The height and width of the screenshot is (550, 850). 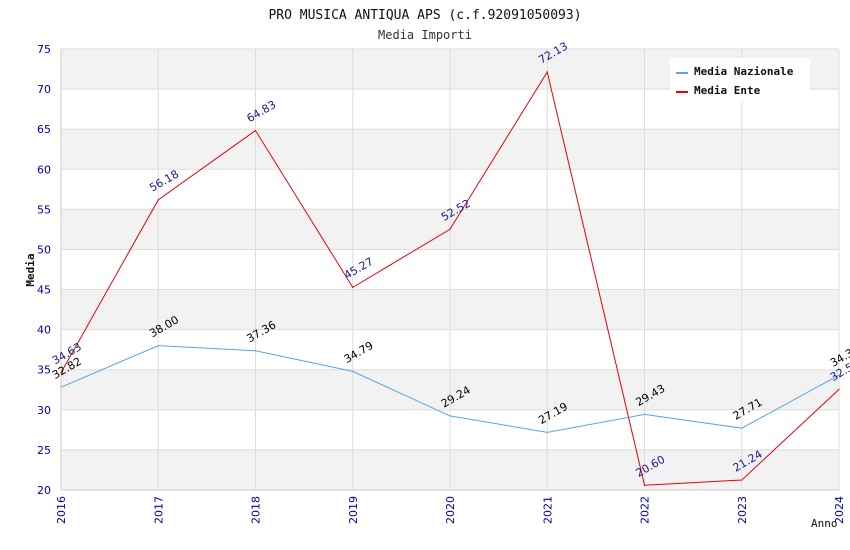 I want to click on y-tick-label: 70, so click(x=44, y=89).